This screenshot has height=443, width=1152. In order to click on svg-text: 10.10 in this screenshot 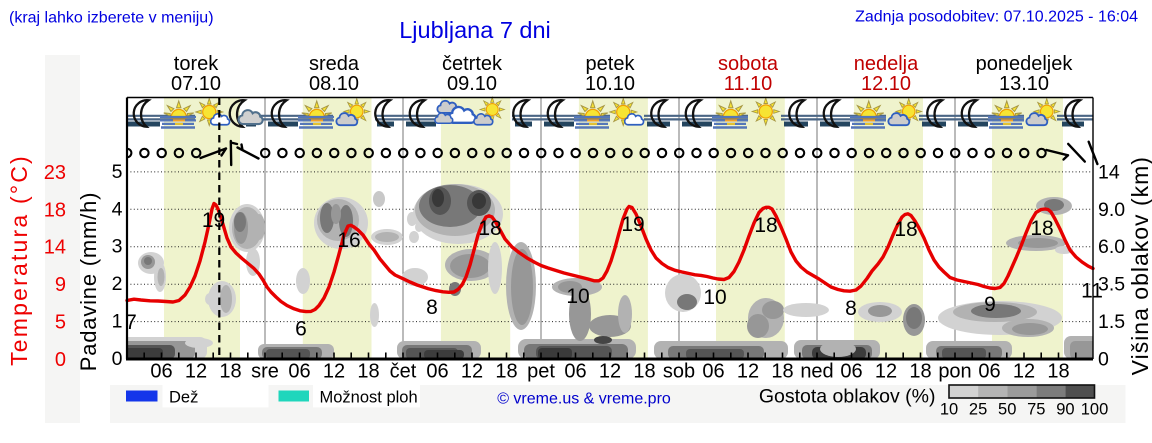, I will do `click(610, 84)`.